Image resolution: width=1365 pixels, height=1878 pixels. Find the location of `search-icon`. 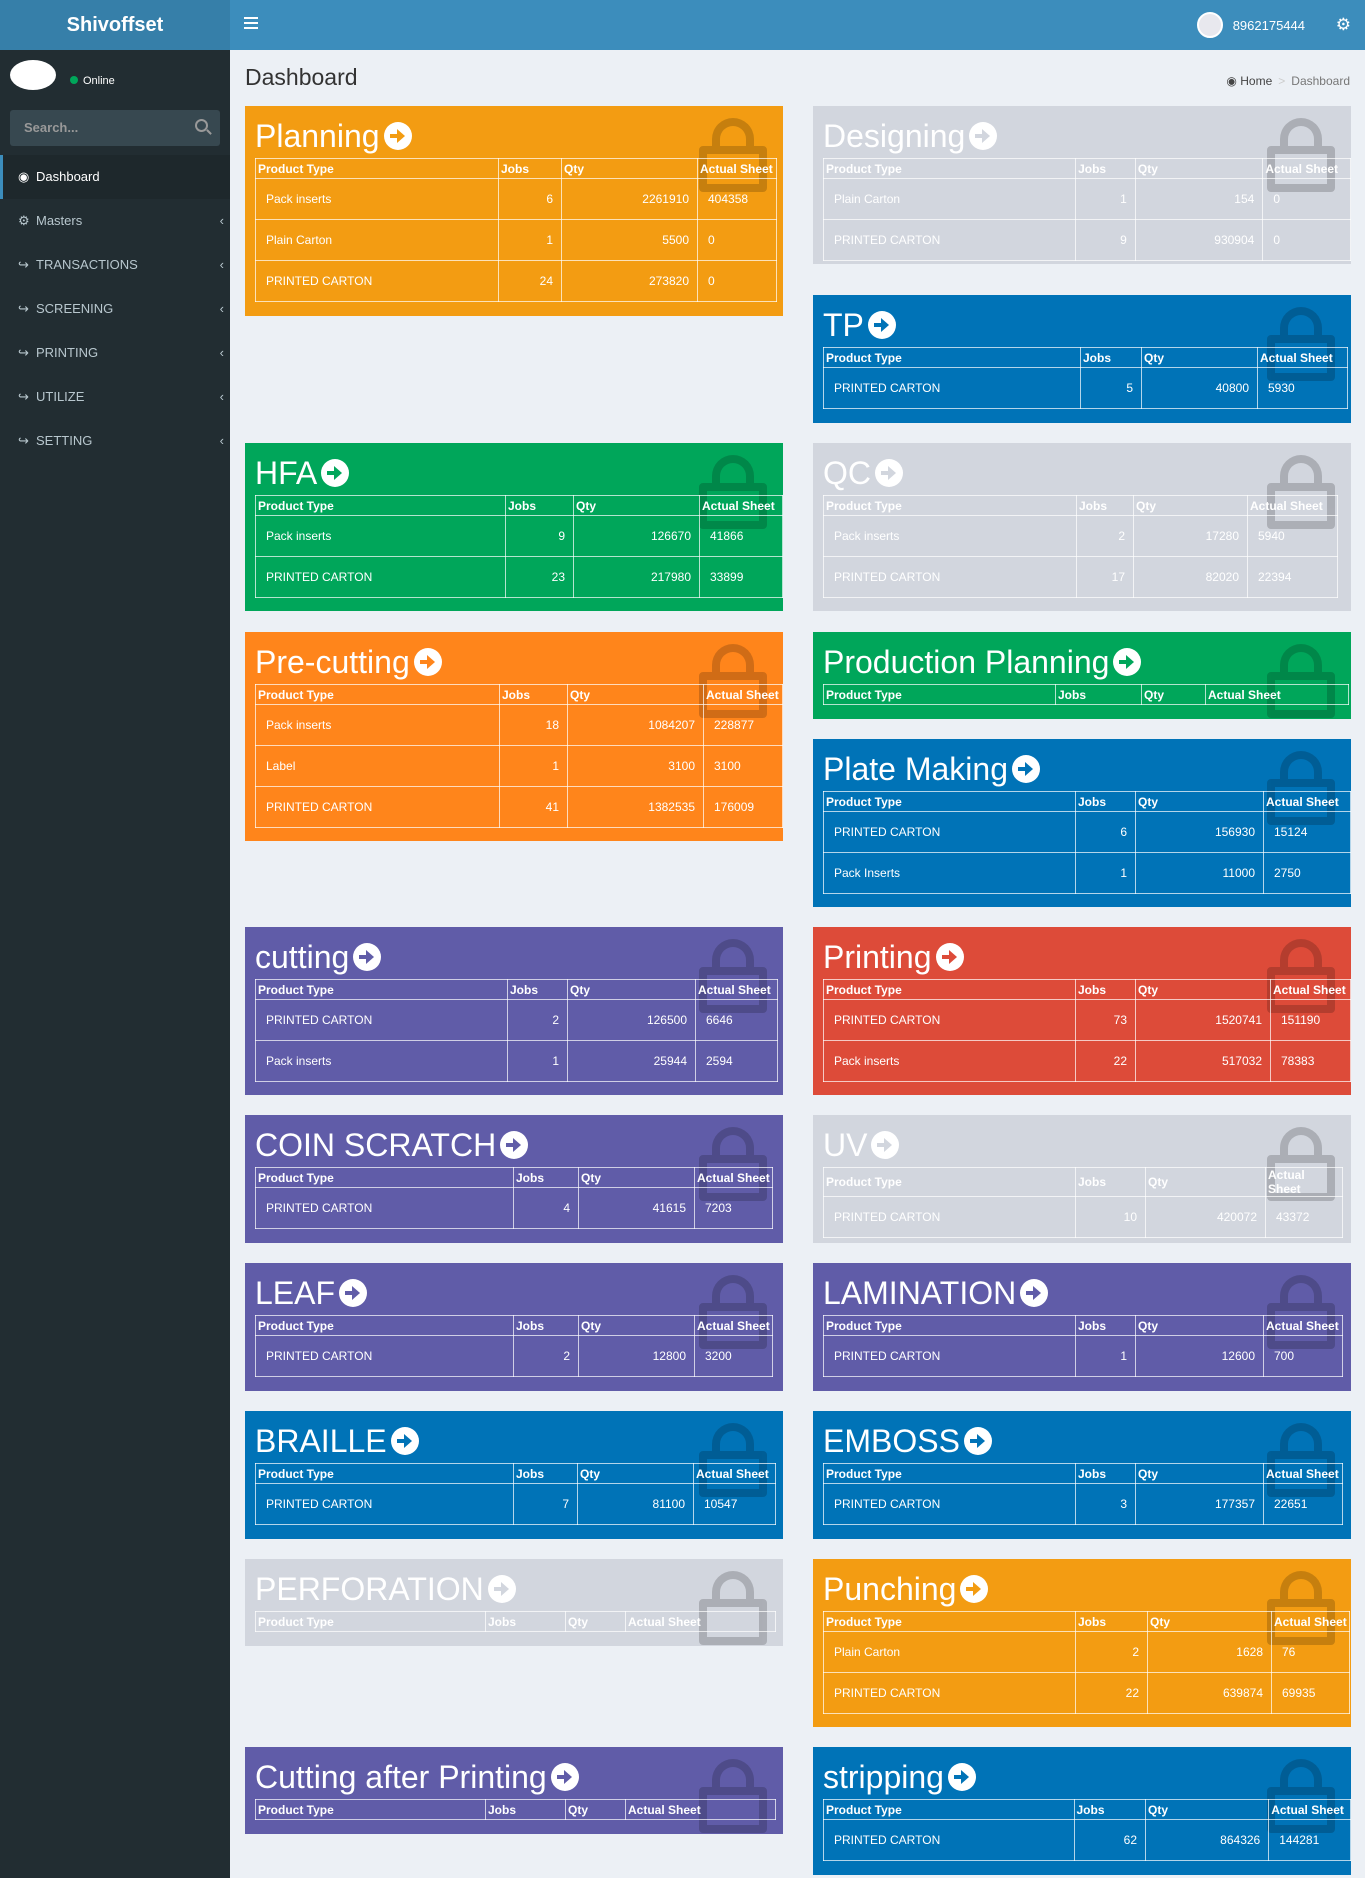

search-icon is located at coordinates (201, 125).